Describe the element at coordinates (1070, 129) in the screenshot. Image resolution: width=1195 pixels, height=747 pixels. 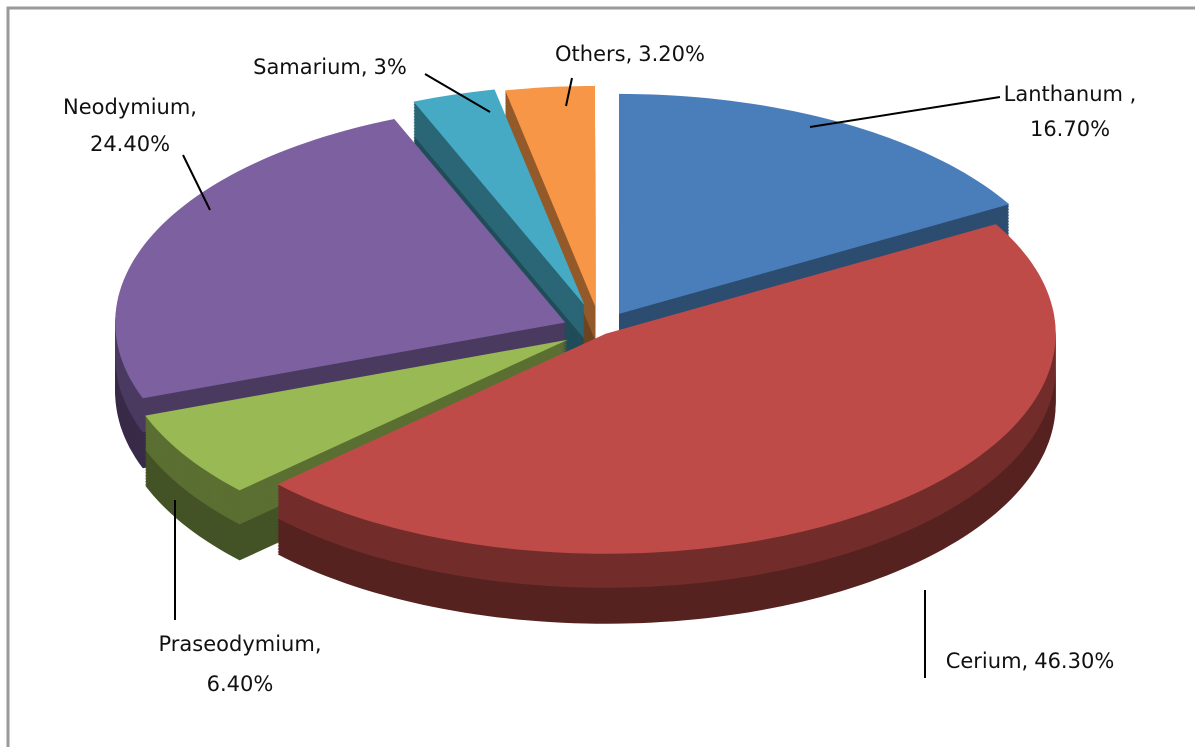
I see `value-label: 16.70%` at that location.